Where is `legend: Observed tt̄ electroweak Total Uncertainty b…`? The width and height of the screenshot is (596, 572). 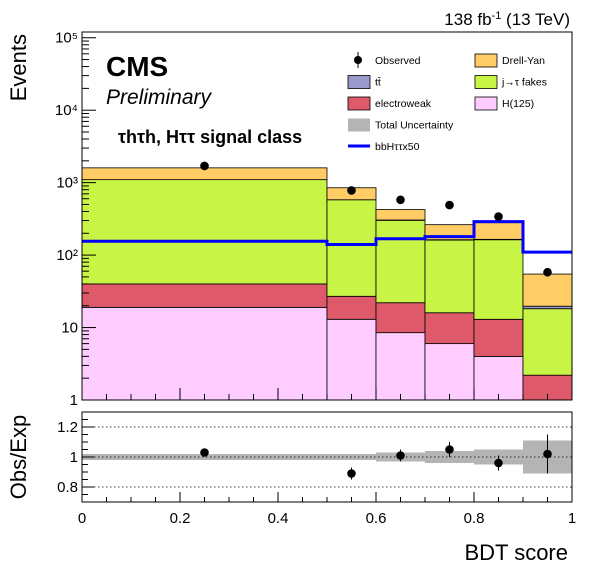
legend: Observed tt̄ electroweak Total Uncertainty b… is located at coordinates (447, 102).